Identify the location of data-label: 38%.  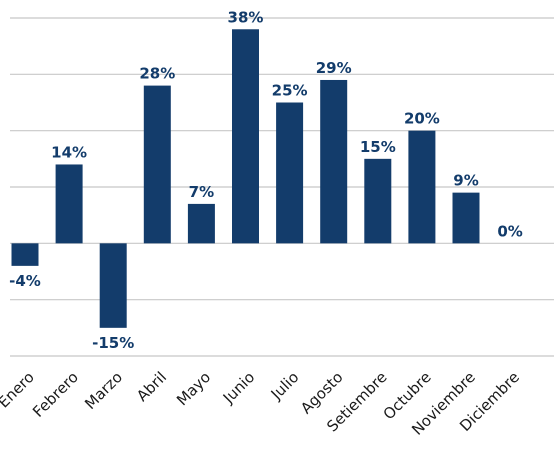
(246, 17).